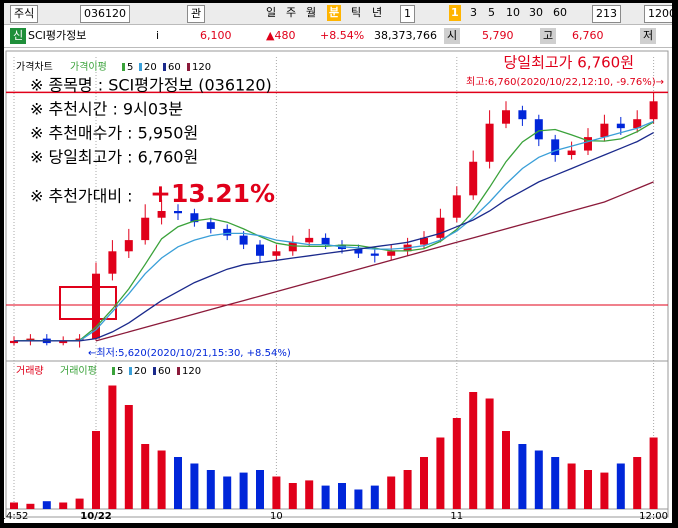  Describe the element at coordinates (291, 12) in the screenshot. I see `toolbar-item: 주` at that location.